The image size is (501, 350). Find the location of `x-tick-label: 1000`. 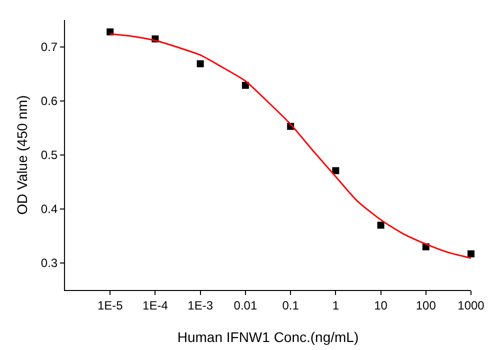

x-tick-label: 1000 is located at coordinates (471, 305).